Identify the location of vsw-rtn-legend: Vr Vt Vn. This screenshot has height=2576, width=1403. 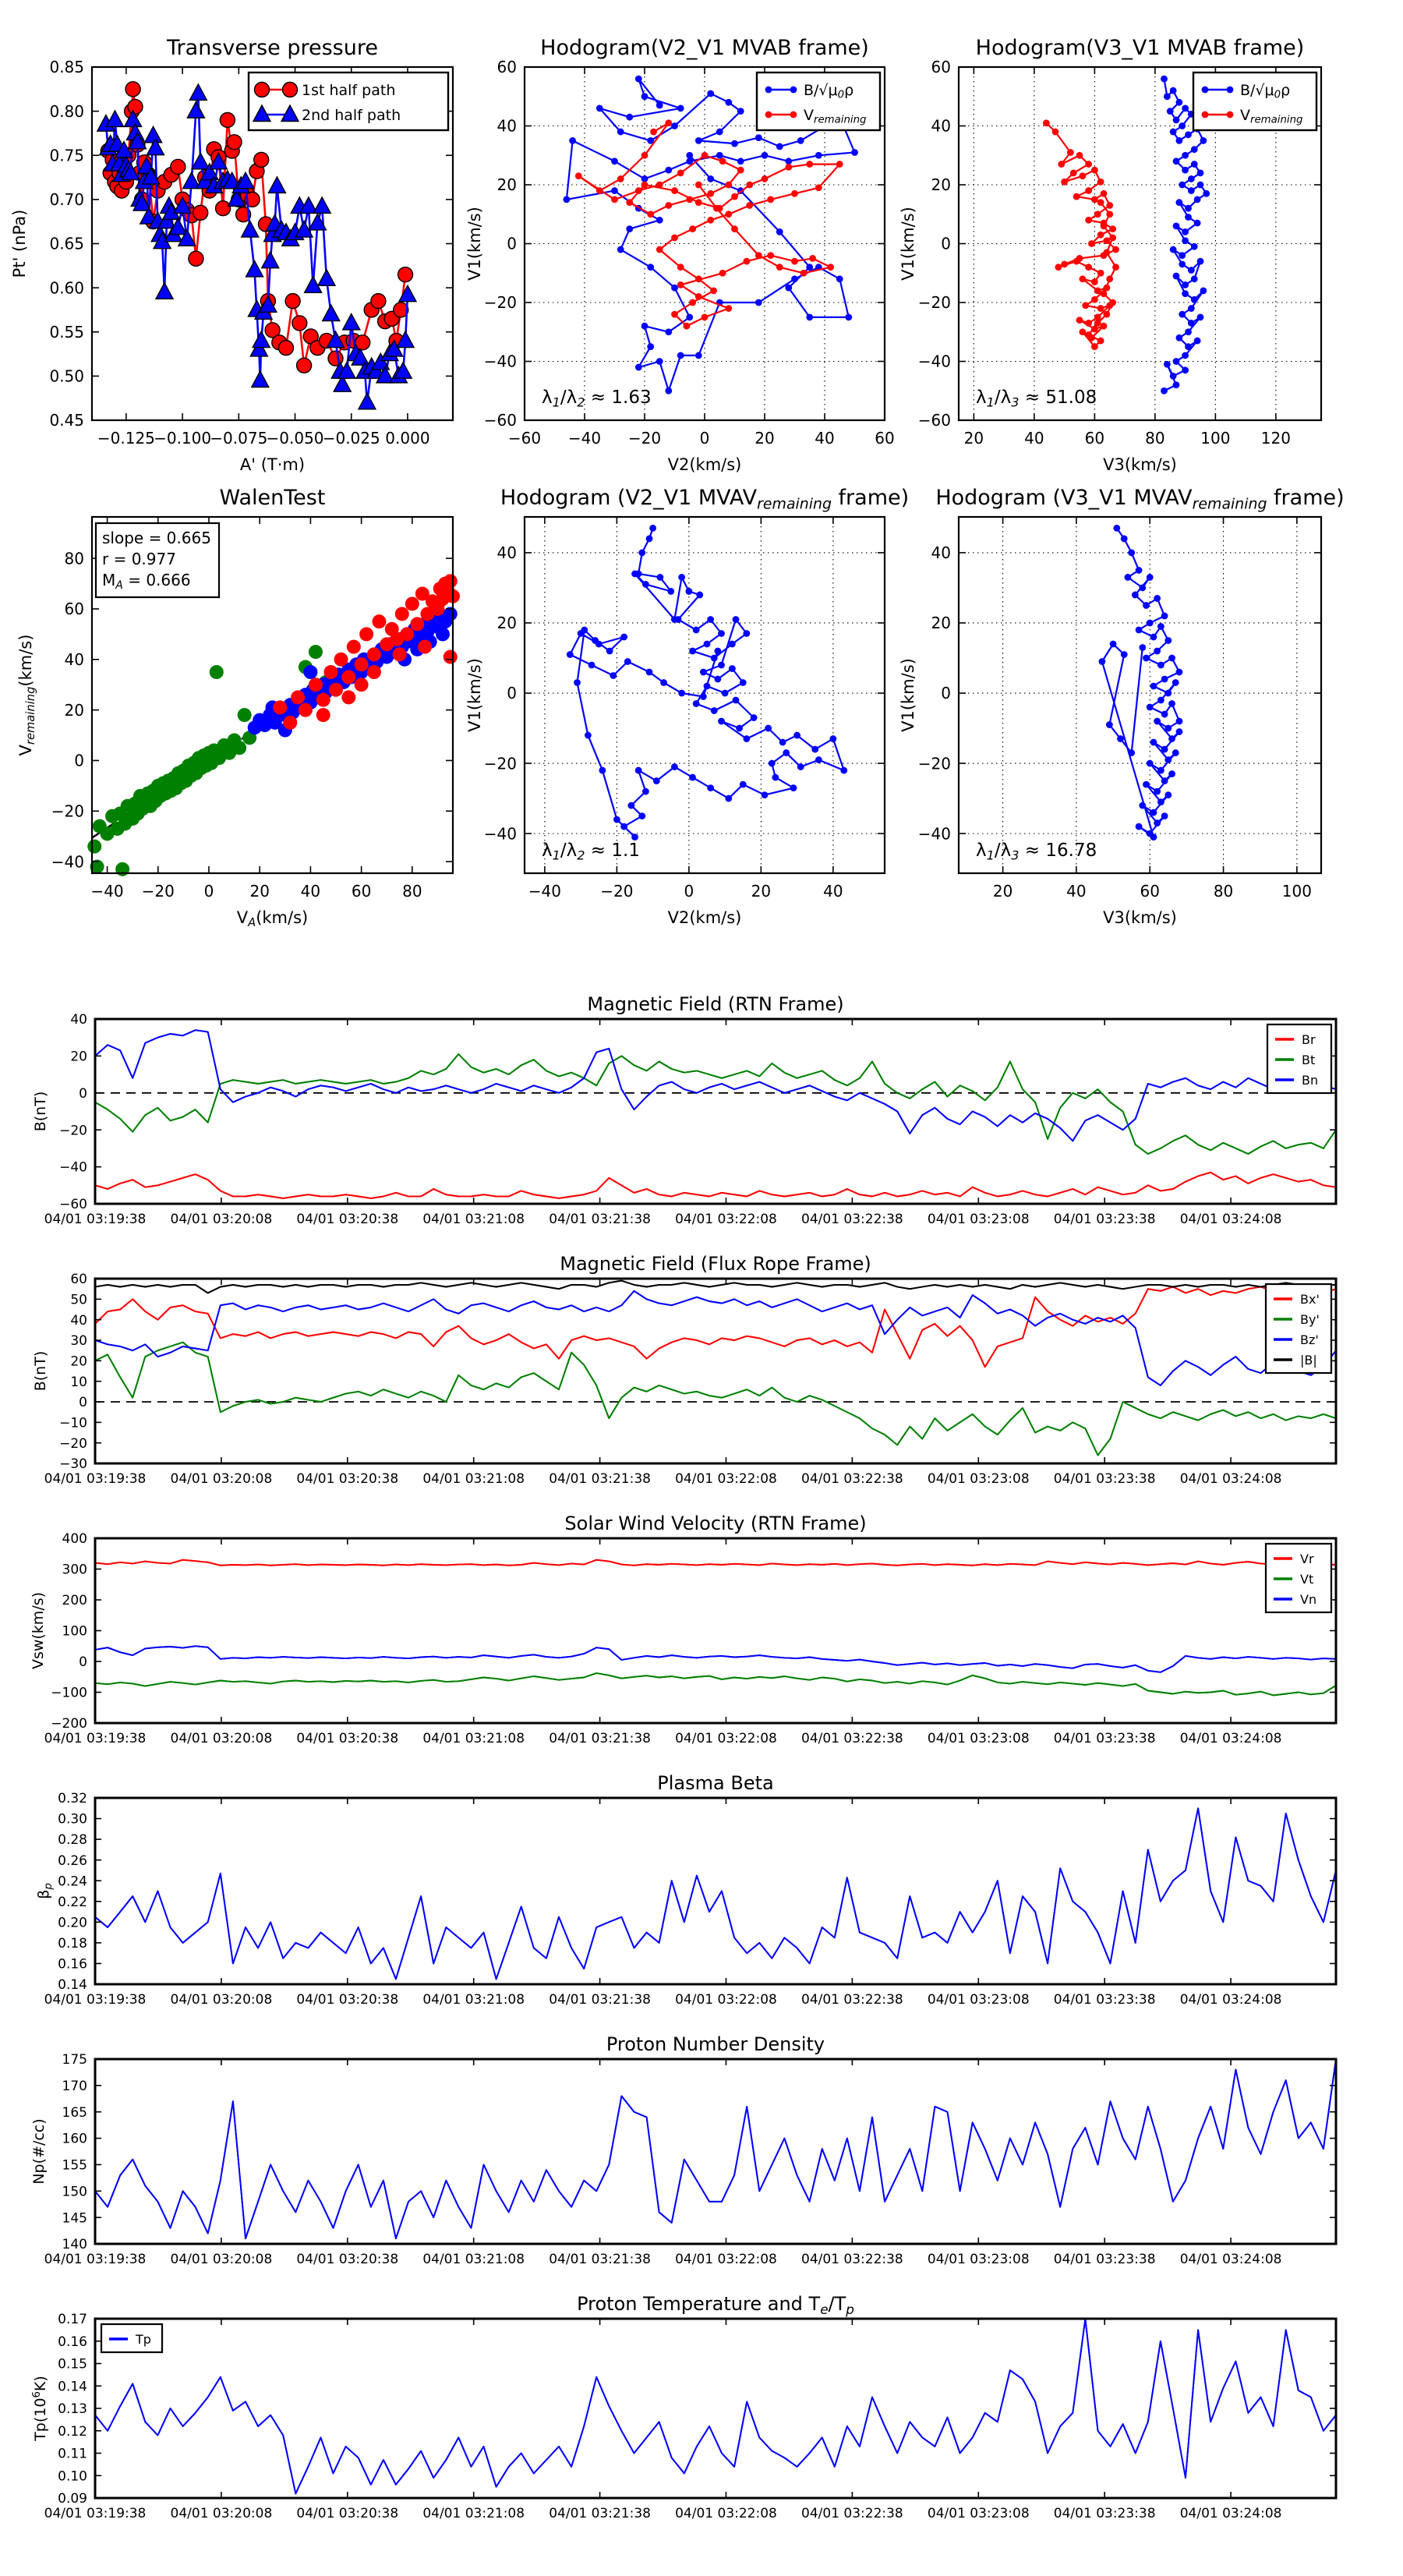
(1298, 1578).